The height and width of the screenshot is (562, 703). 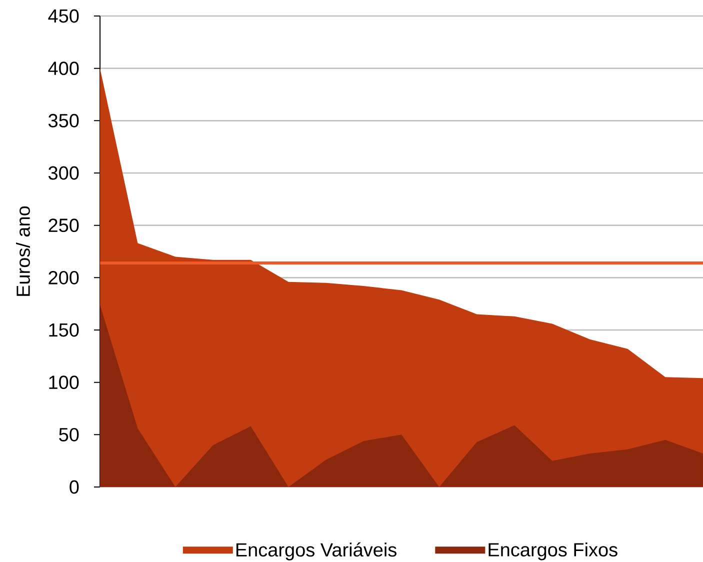 What do you see at coordinates (23, 251) in the screenshot?
I see `y-axis-title: Euros/ ano` at bounding box center [23, 251].